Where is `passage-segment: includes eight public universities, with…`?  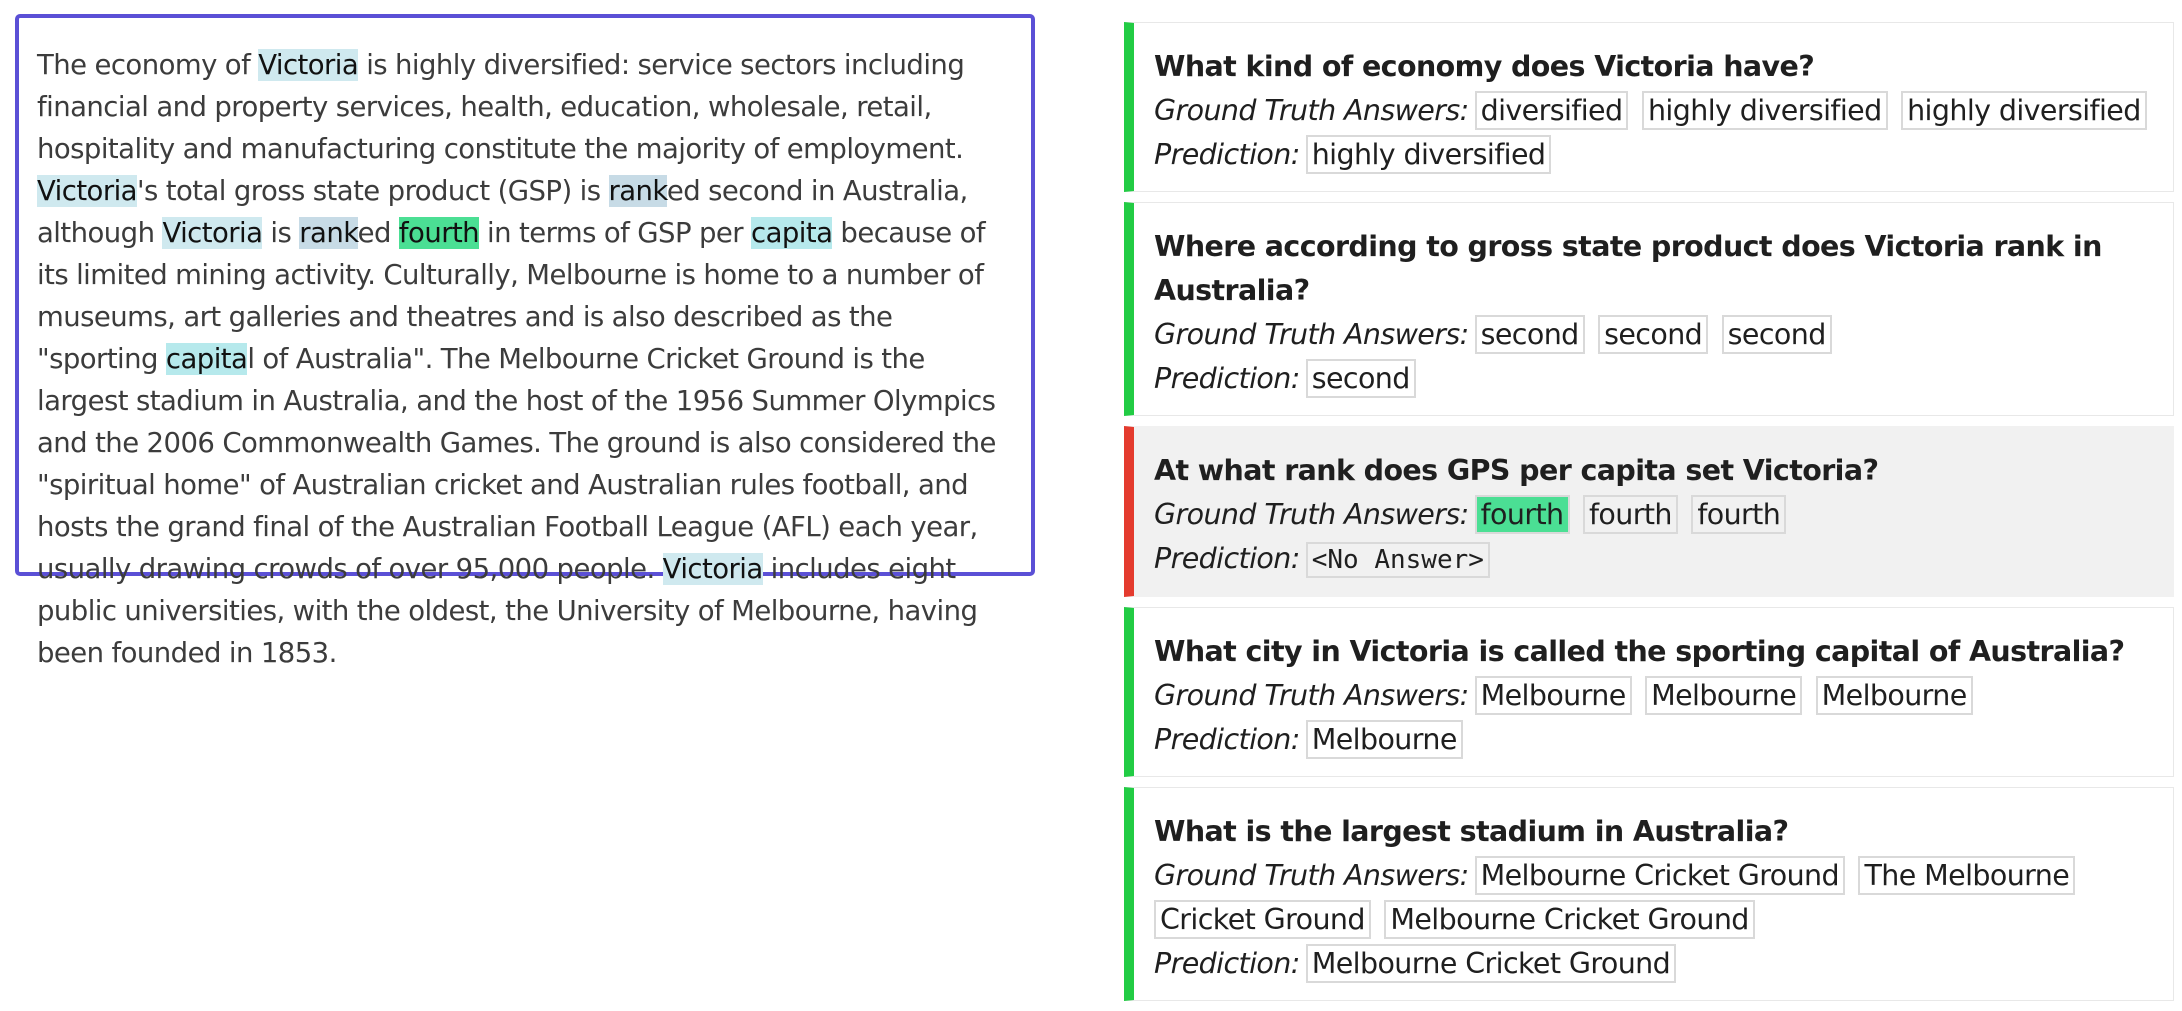 passage-segment: includes eight public universities, with… is located at coordinates (507, 611).